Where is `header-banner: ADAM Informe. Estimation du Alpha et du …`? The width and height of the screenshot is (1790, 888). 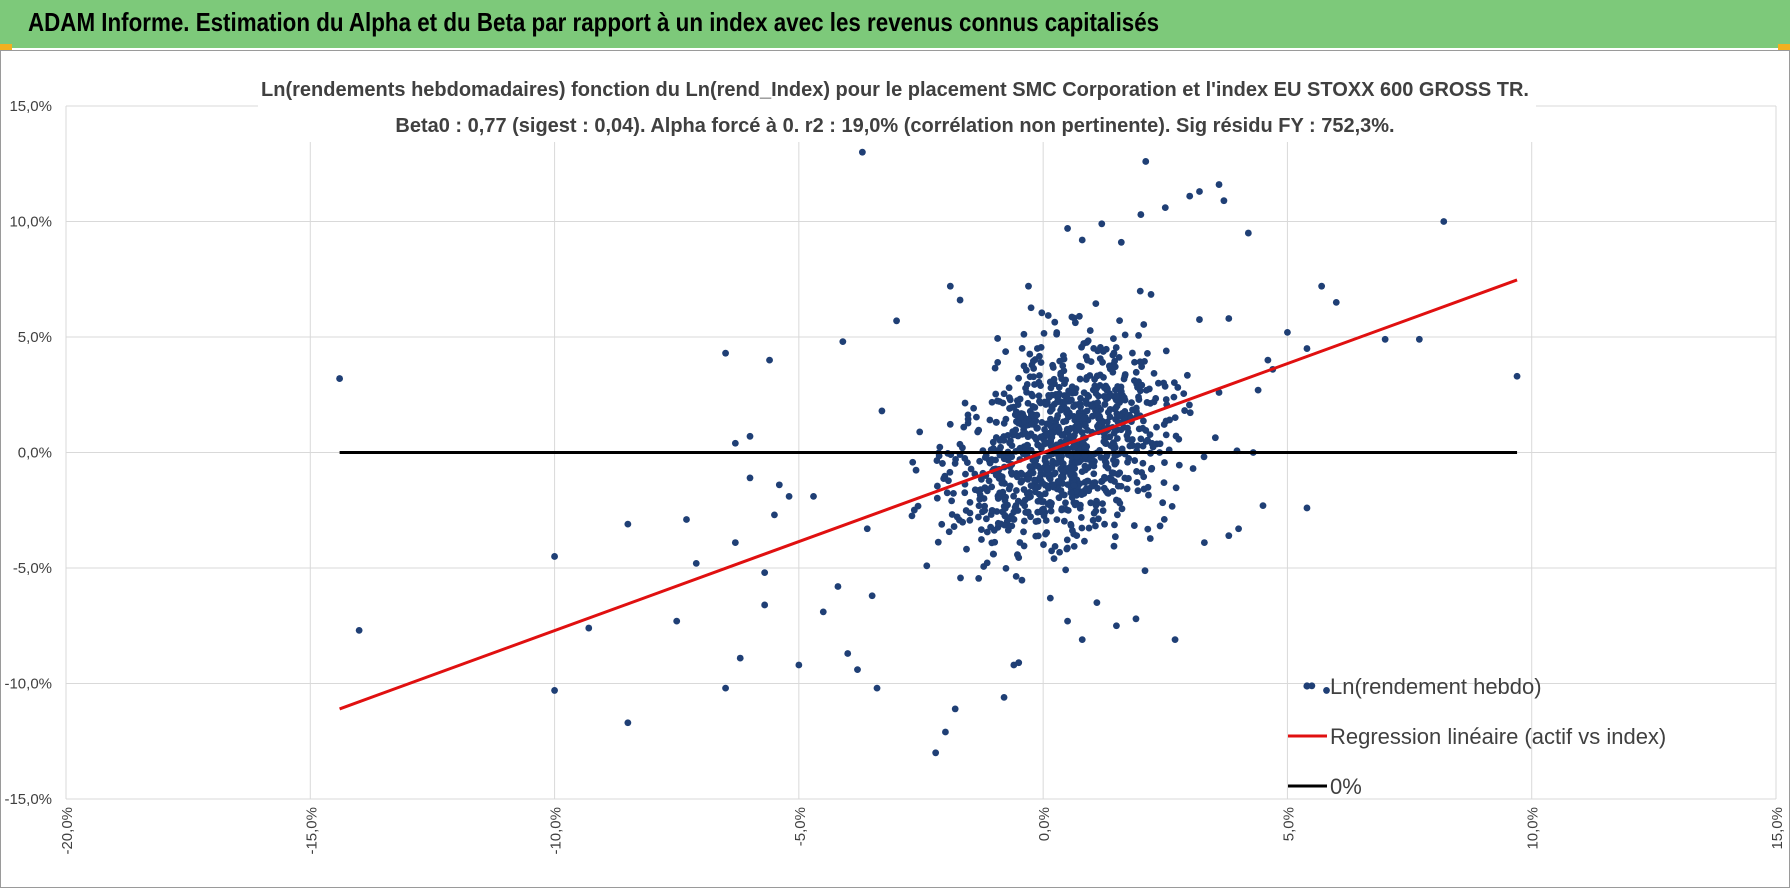 header-banner: ADAM Informe. Estimation du Alpha et du … is located at coordinates (895, 25).